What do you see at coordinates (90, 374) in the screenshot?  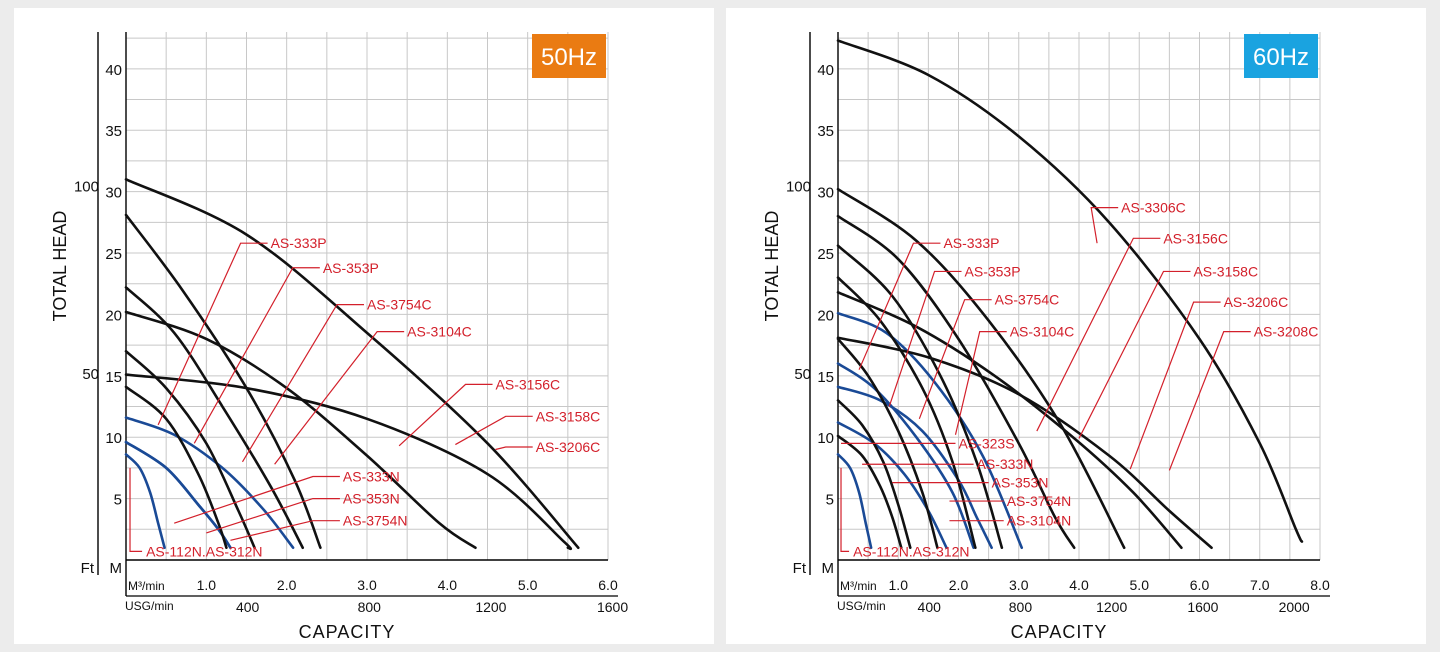 I see `y-tick-label-ft: 50` at bounding box center [90, 374].